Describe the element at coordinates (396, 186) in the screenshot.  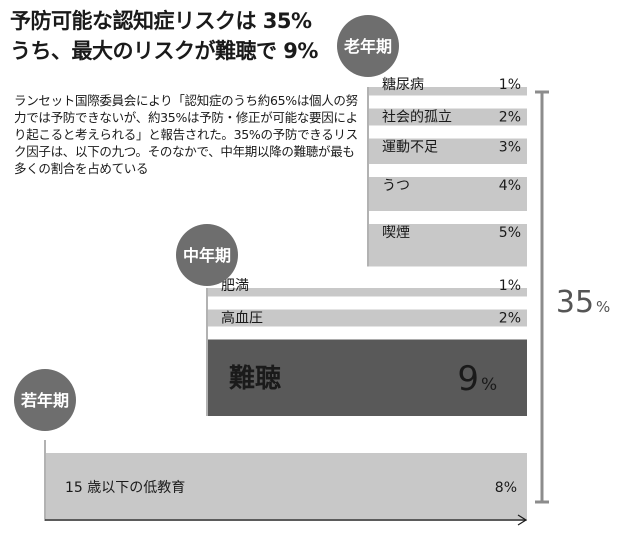
I see `bar-name-0-3: うつ` at that location.